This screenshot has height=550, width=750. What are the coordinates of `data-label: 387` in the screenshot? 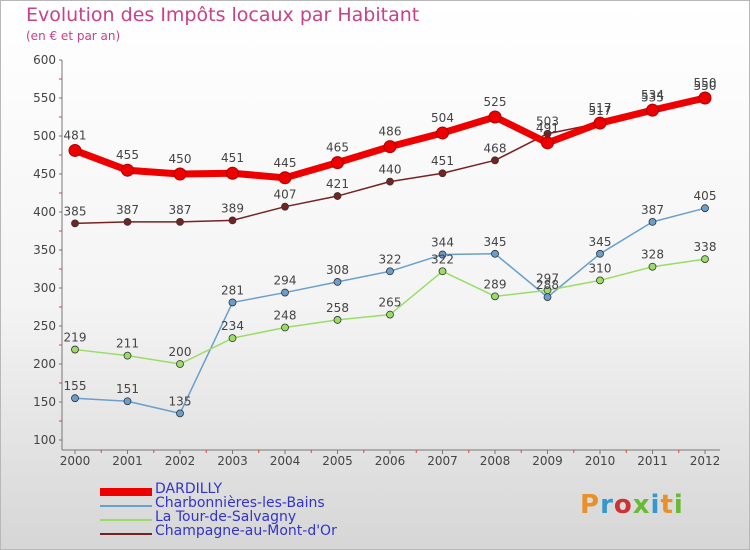 It's located at (127, 210).